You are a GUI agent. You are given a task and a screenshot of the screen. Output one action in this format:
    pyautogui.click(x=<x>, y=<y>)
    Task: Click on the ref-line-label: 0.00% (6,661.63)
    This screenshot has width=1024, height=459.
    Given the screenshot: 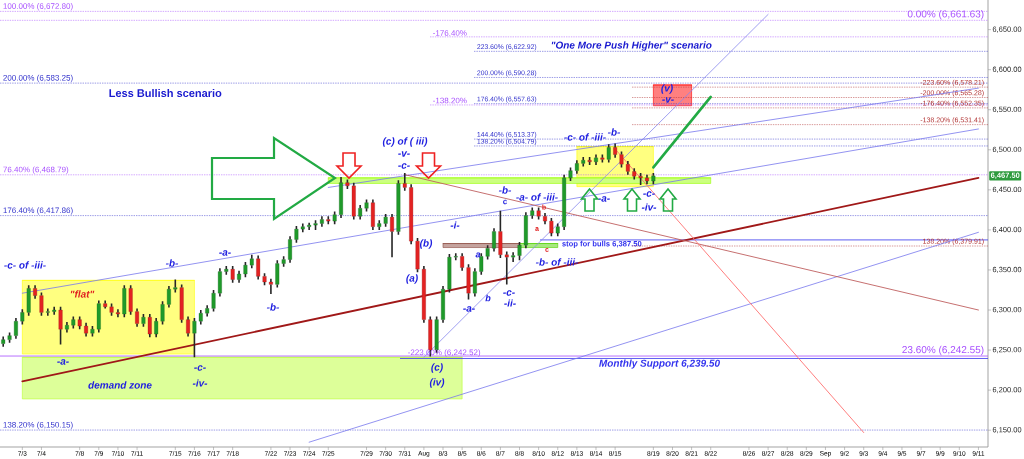 What is the action you would take?
    pyautogui.click(x=945, y=15)
    